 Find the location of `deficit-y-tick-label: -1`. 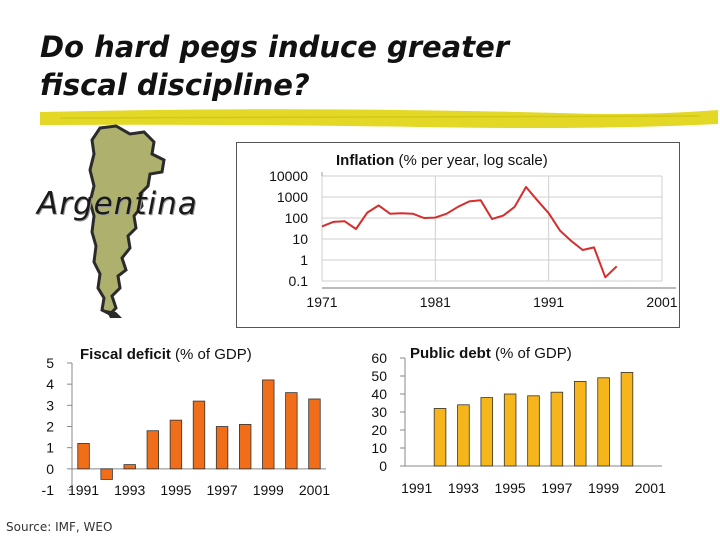

deficit-y-tick-label: -1 is located at coordinates (48, 490).